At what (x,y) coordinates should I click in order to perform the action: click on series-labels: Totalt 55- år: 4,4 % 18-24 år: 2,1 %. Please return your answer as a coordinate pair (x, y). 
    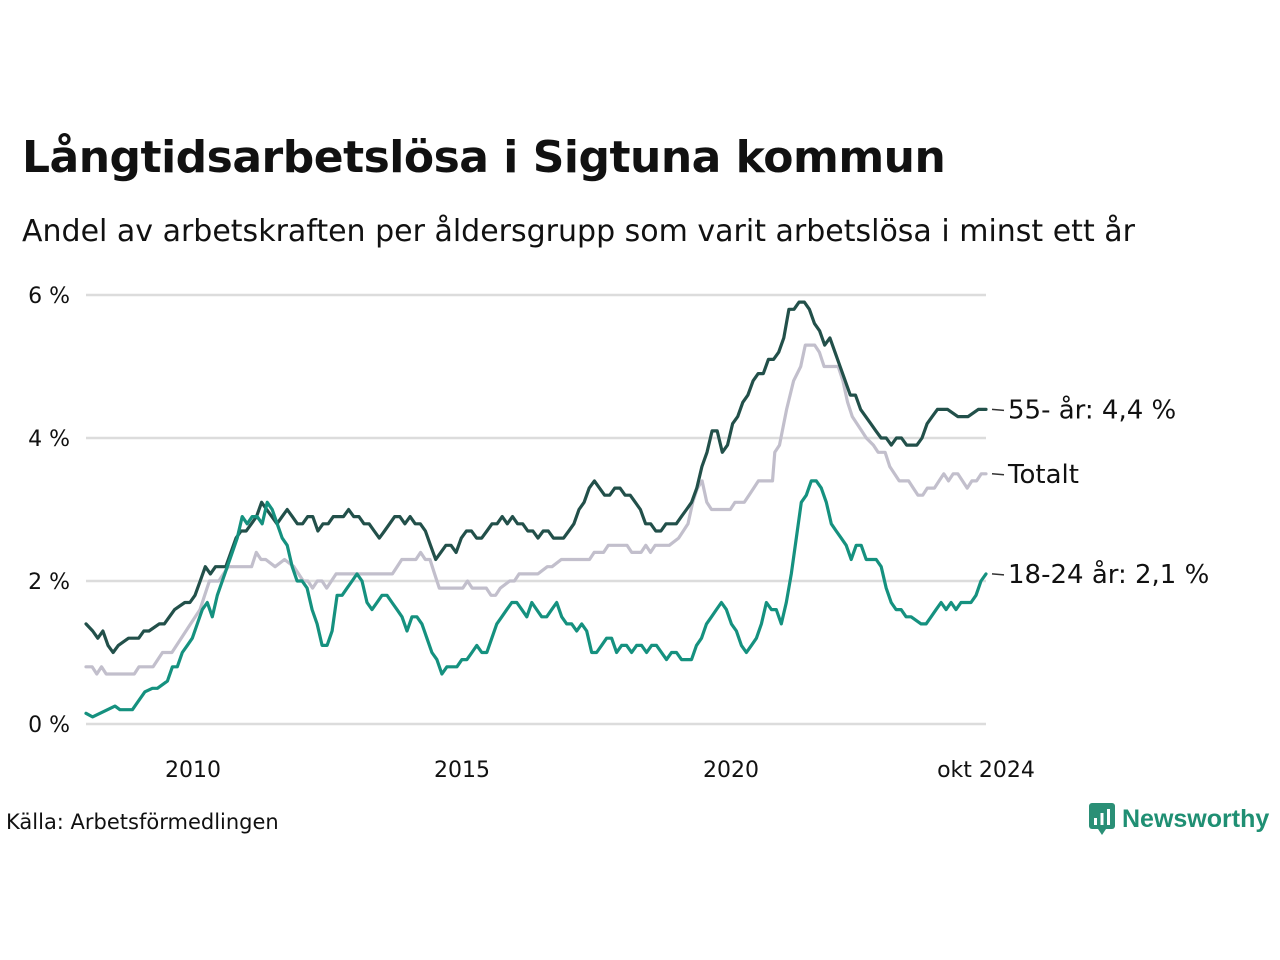
    Looking at the image, I should click on (1100, 492).